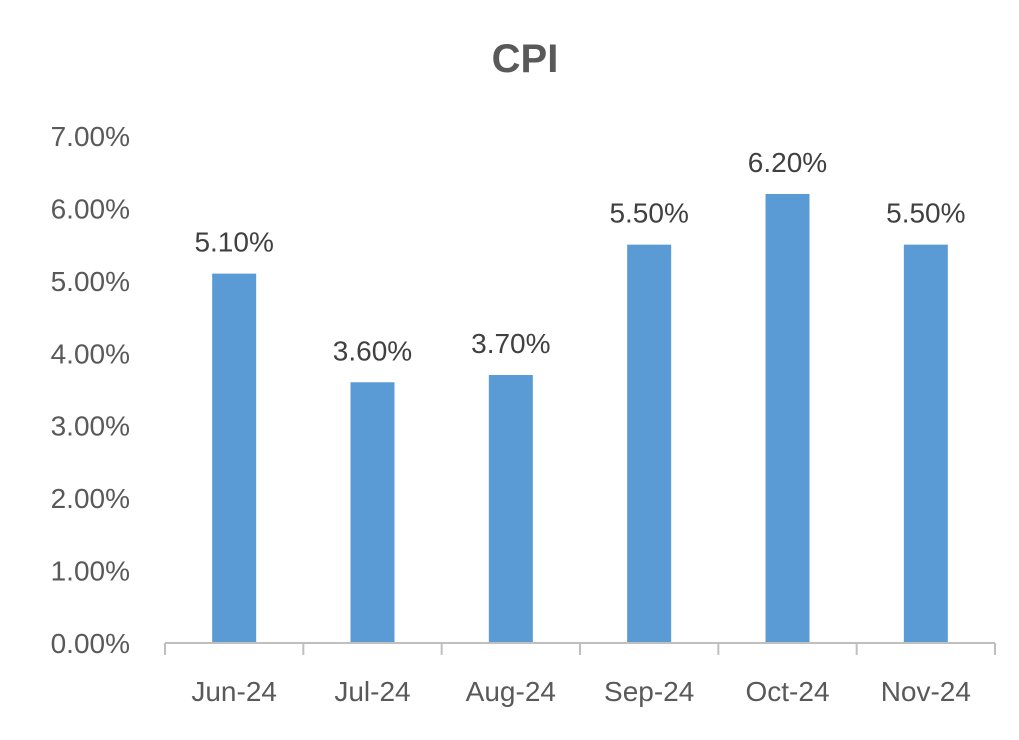 Image resolution: width=1019 pixels, height=740 pixels. What do you see at coordinates (649, 691) in the screenshot?
I see `x-tick-label: Sep-24` at bounding box center [649, 691].